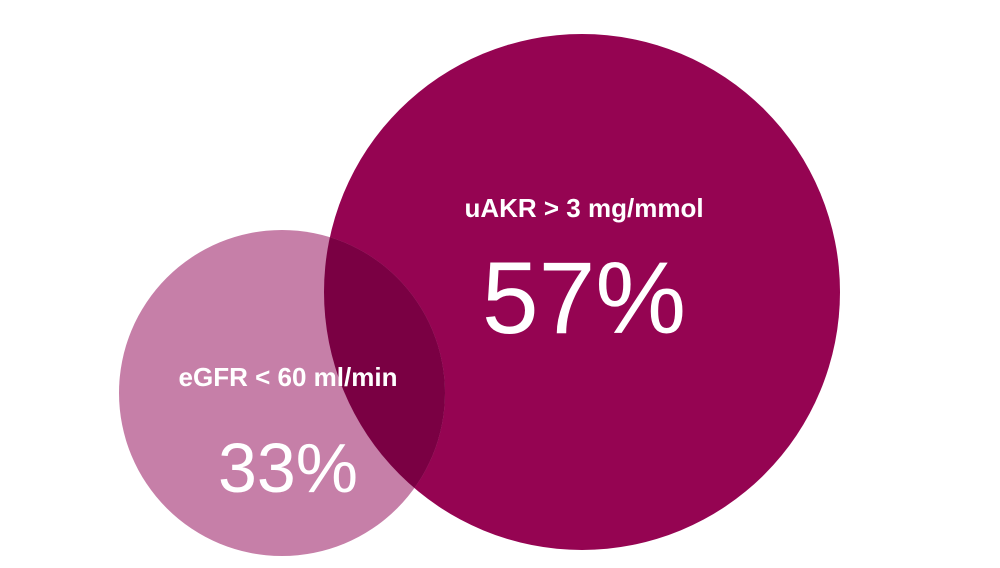 The image size is (1000, 568). What do you see at coordinates (584, 298) in the screenshot?
I see `uakr-value: 57%` at bounding box center [584, 298].